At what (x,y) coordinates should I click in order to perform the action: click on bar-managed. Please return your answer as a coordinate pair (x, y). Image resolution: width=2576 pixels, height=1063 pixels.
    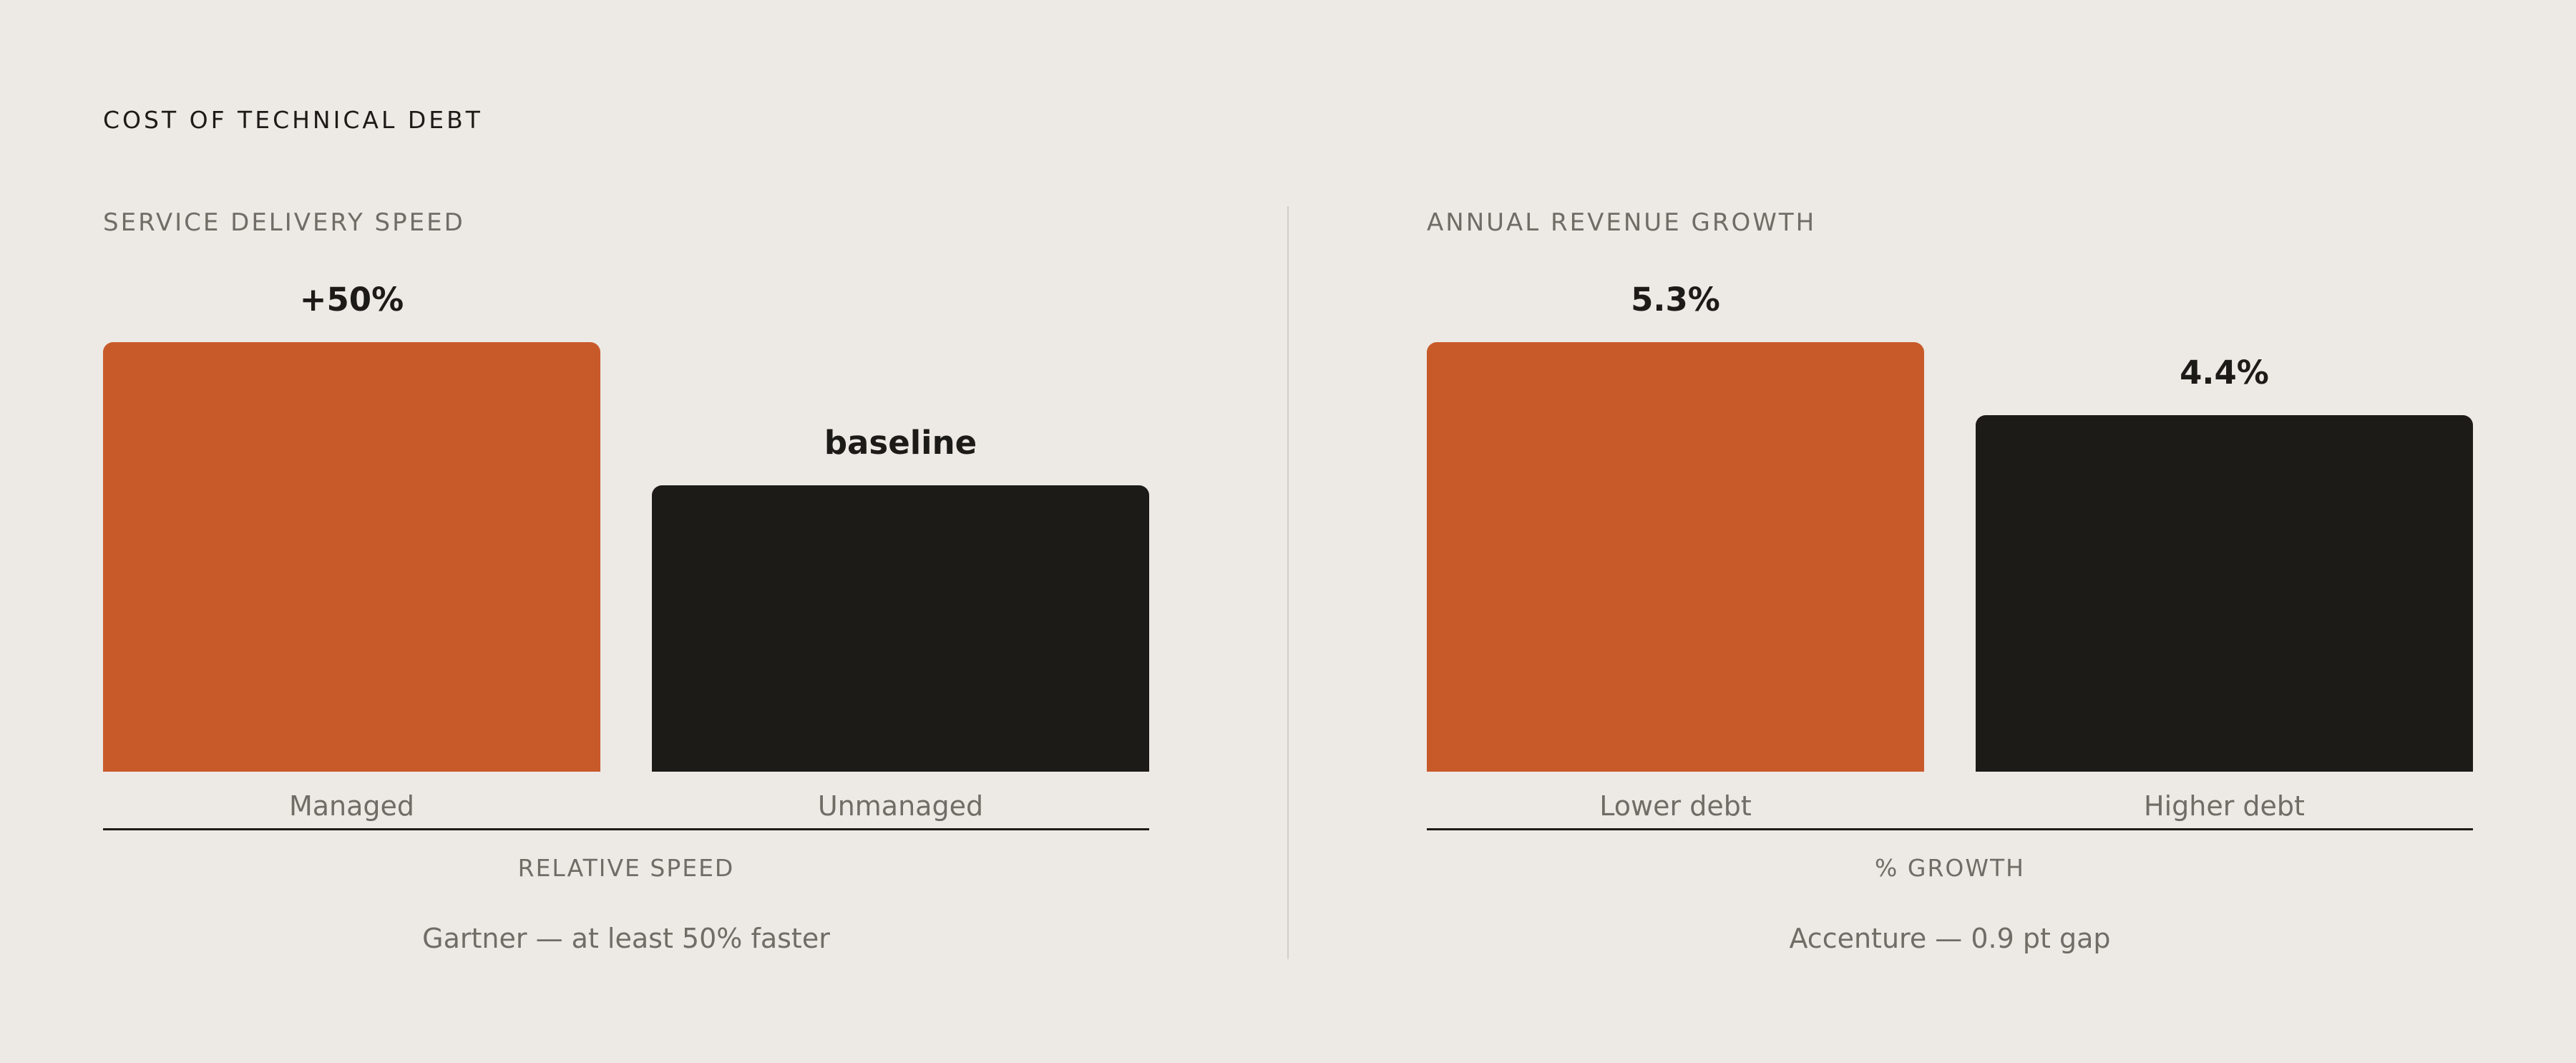
    Looking at the image, I should click on (351, 557).